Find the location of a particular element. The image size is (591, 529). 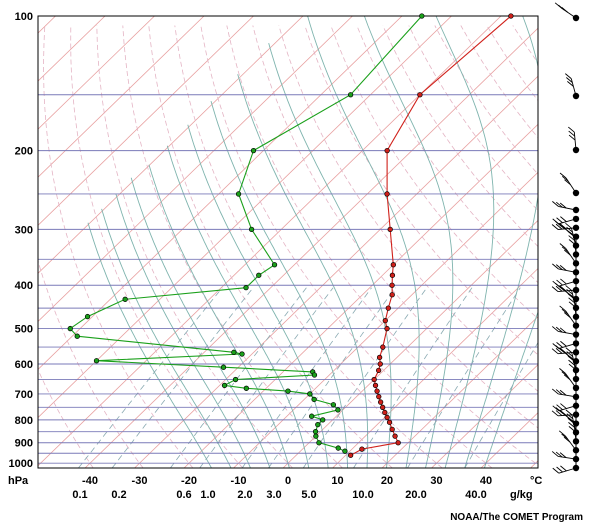

mixing-ratio-unit-label: g/kg is located at coordinates (521, 495).